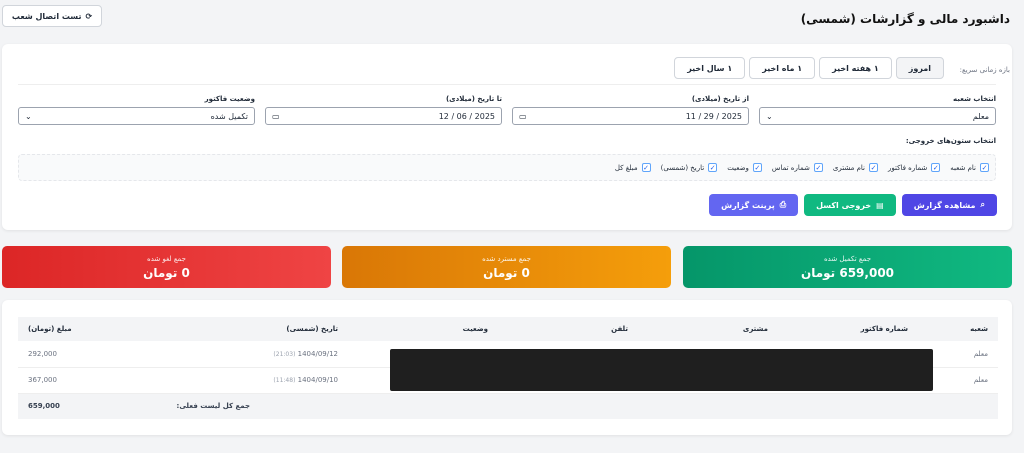  I want to click on quick-year-button: ۱ سال اخیر, so click(710, 68).